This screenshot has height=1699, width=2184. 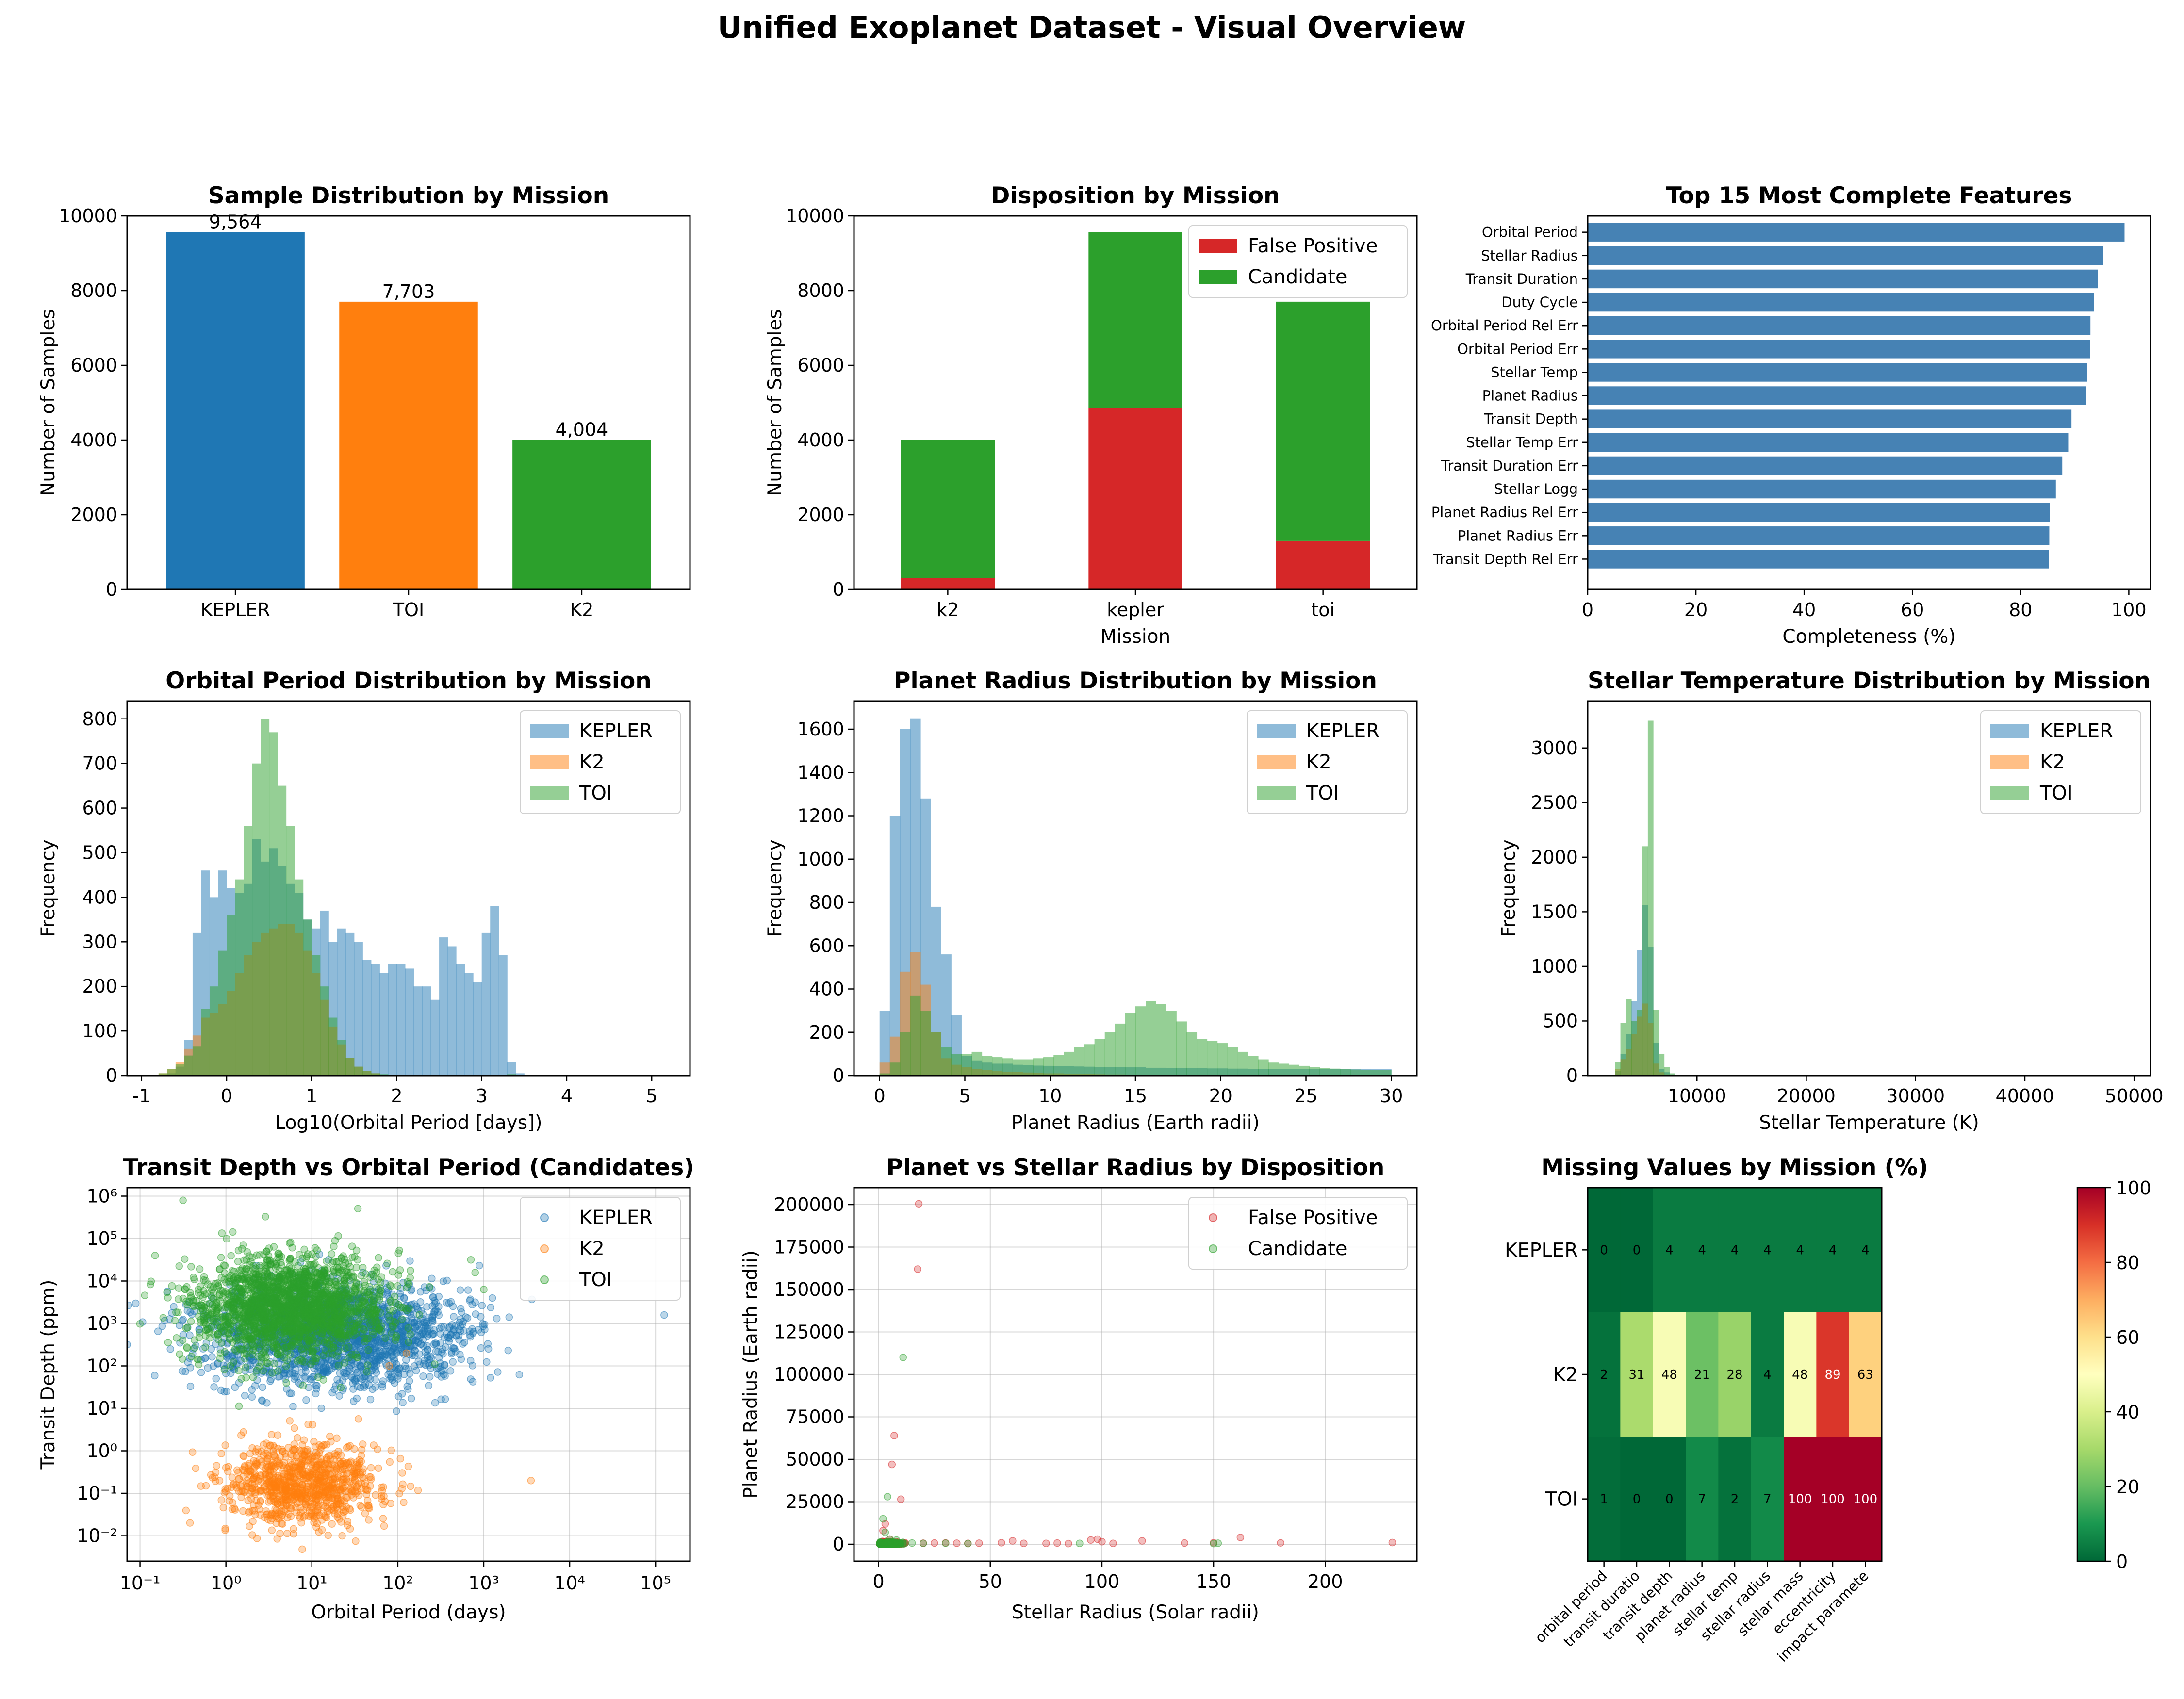 What do you see at coordinates (371, 897) in the screenshot?
I see `histogram-bars` at bounding box center [371, 897].